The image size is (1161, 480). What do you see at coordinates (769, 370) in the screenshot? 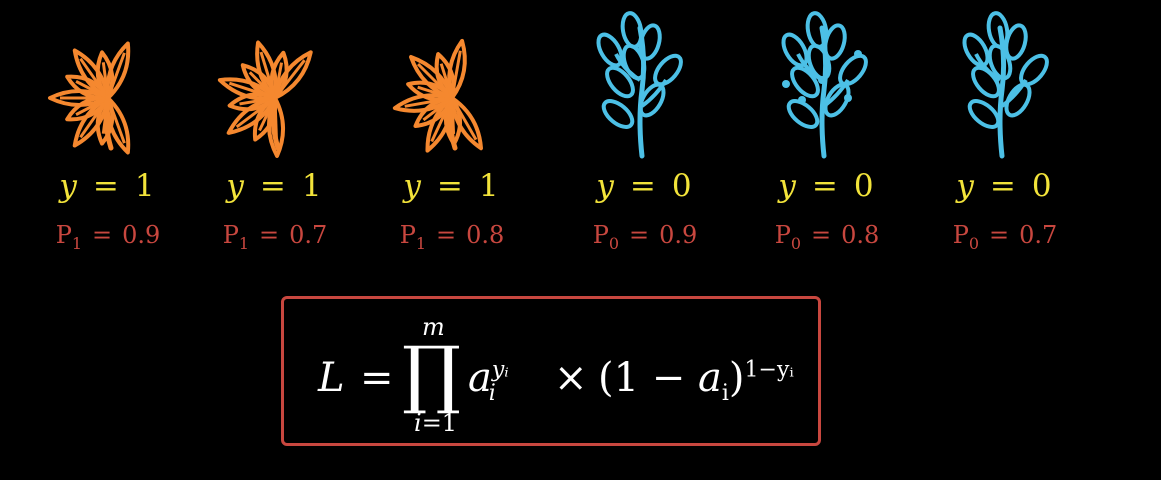
I see `paren-exponent: 1−yᵢ` at bounding box center [769, 370].